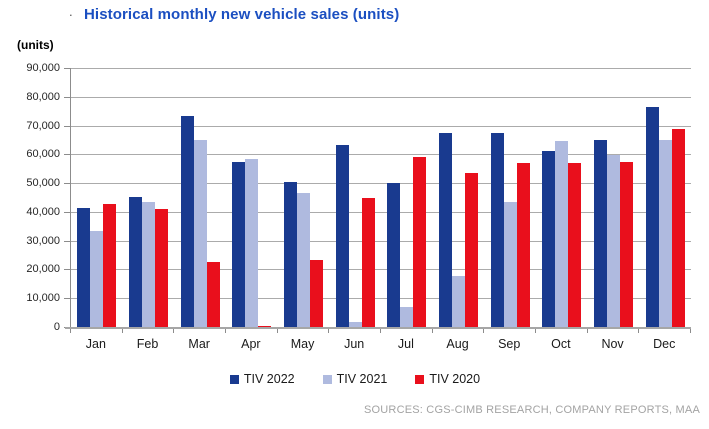  What do you see at coordinates (394, 255) in the screenshot?
I see `bar-tiv-2022-jul` at bounding box center [394, 255].